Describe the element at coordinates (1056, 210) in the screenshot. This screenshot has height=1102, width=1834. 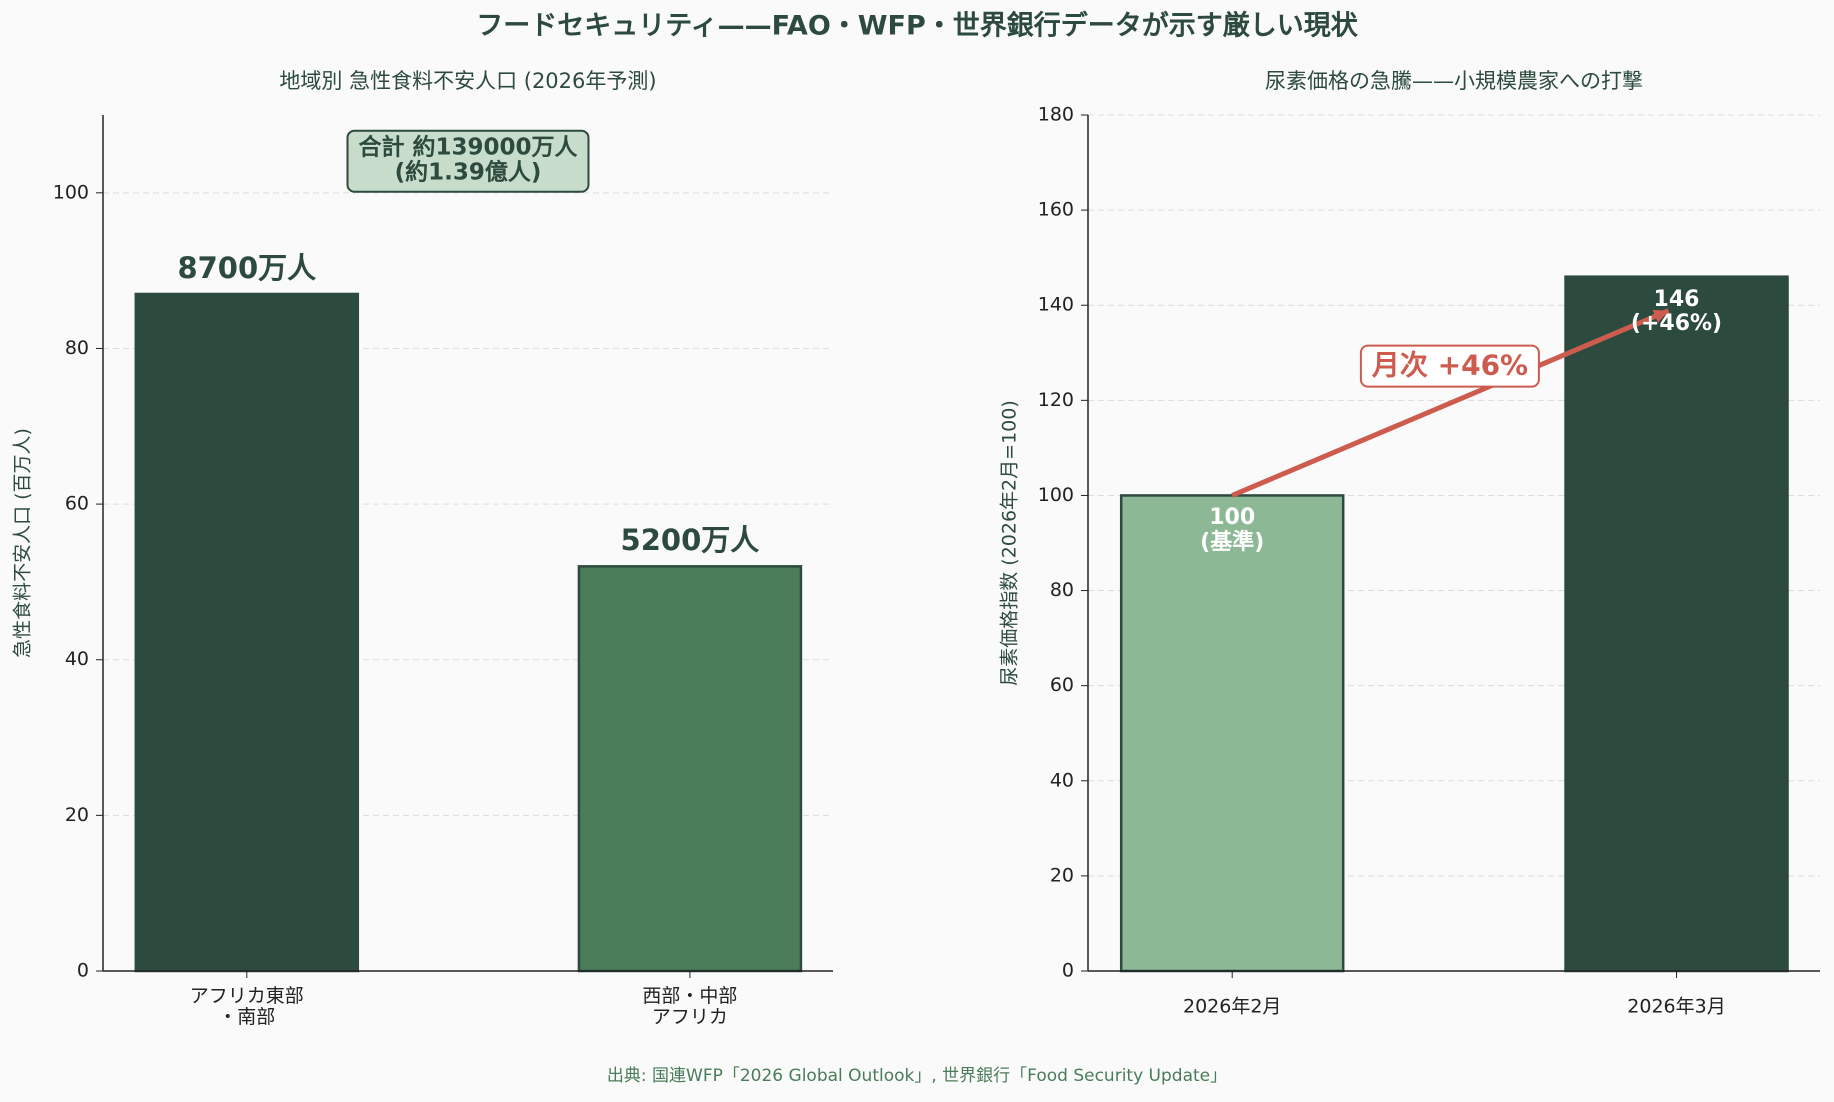
I see `y-tick-label: 160` at that location.